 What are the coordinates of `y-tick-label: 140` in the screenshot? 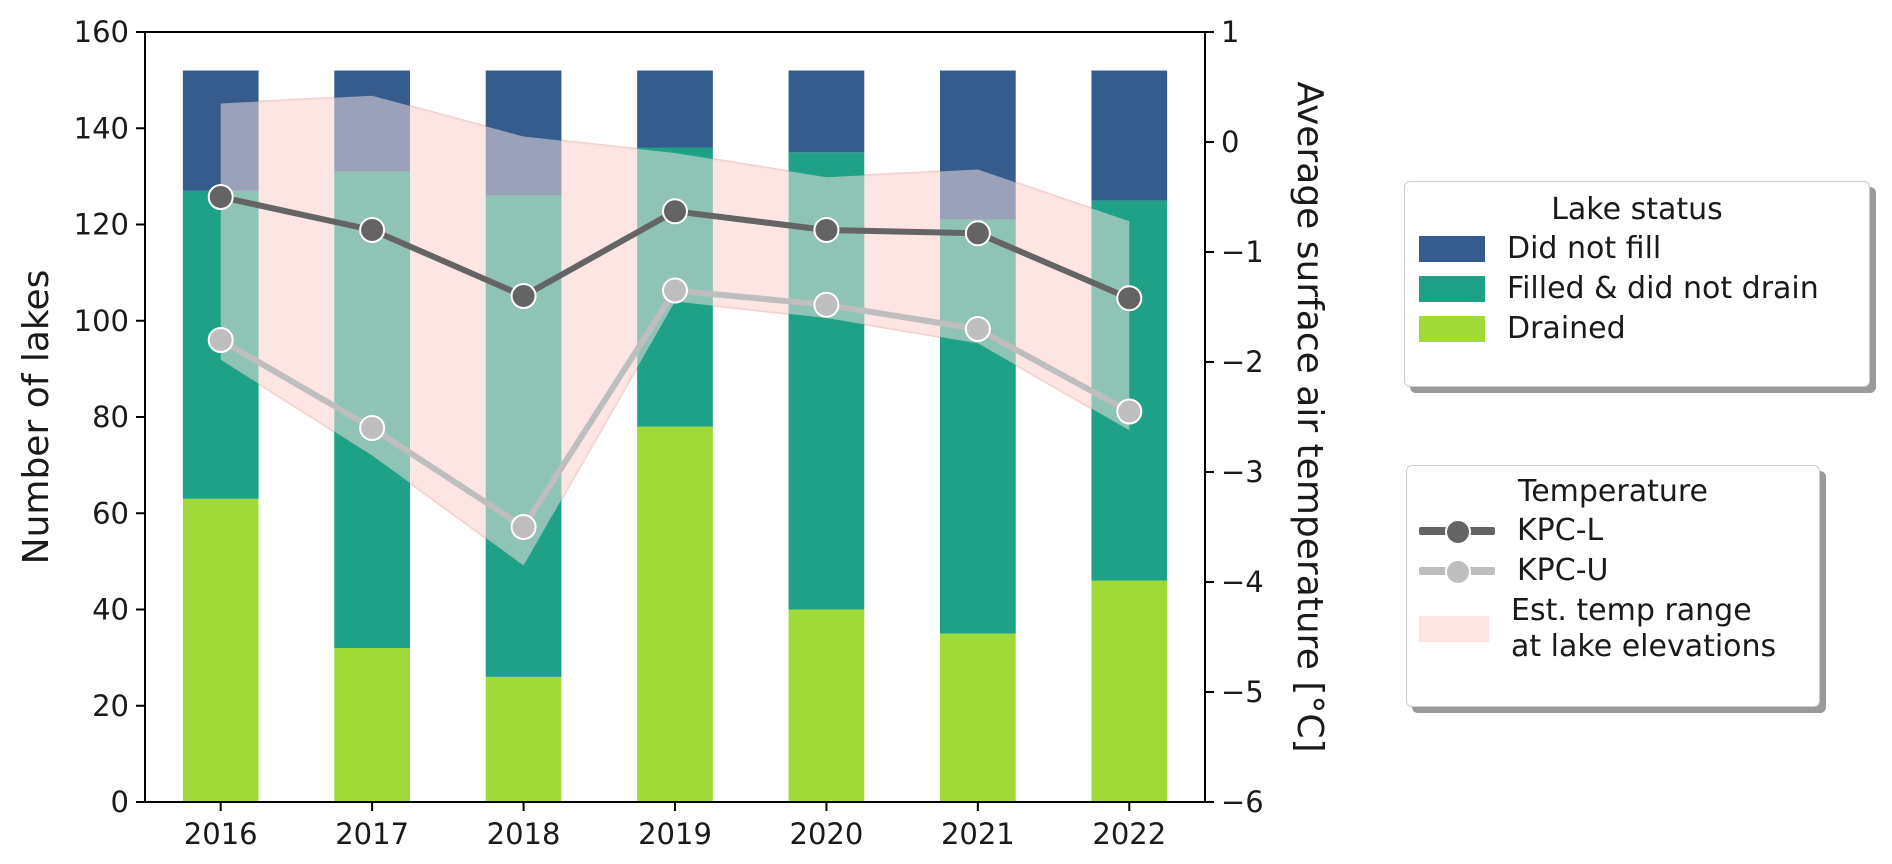 It's located at (101, 128).